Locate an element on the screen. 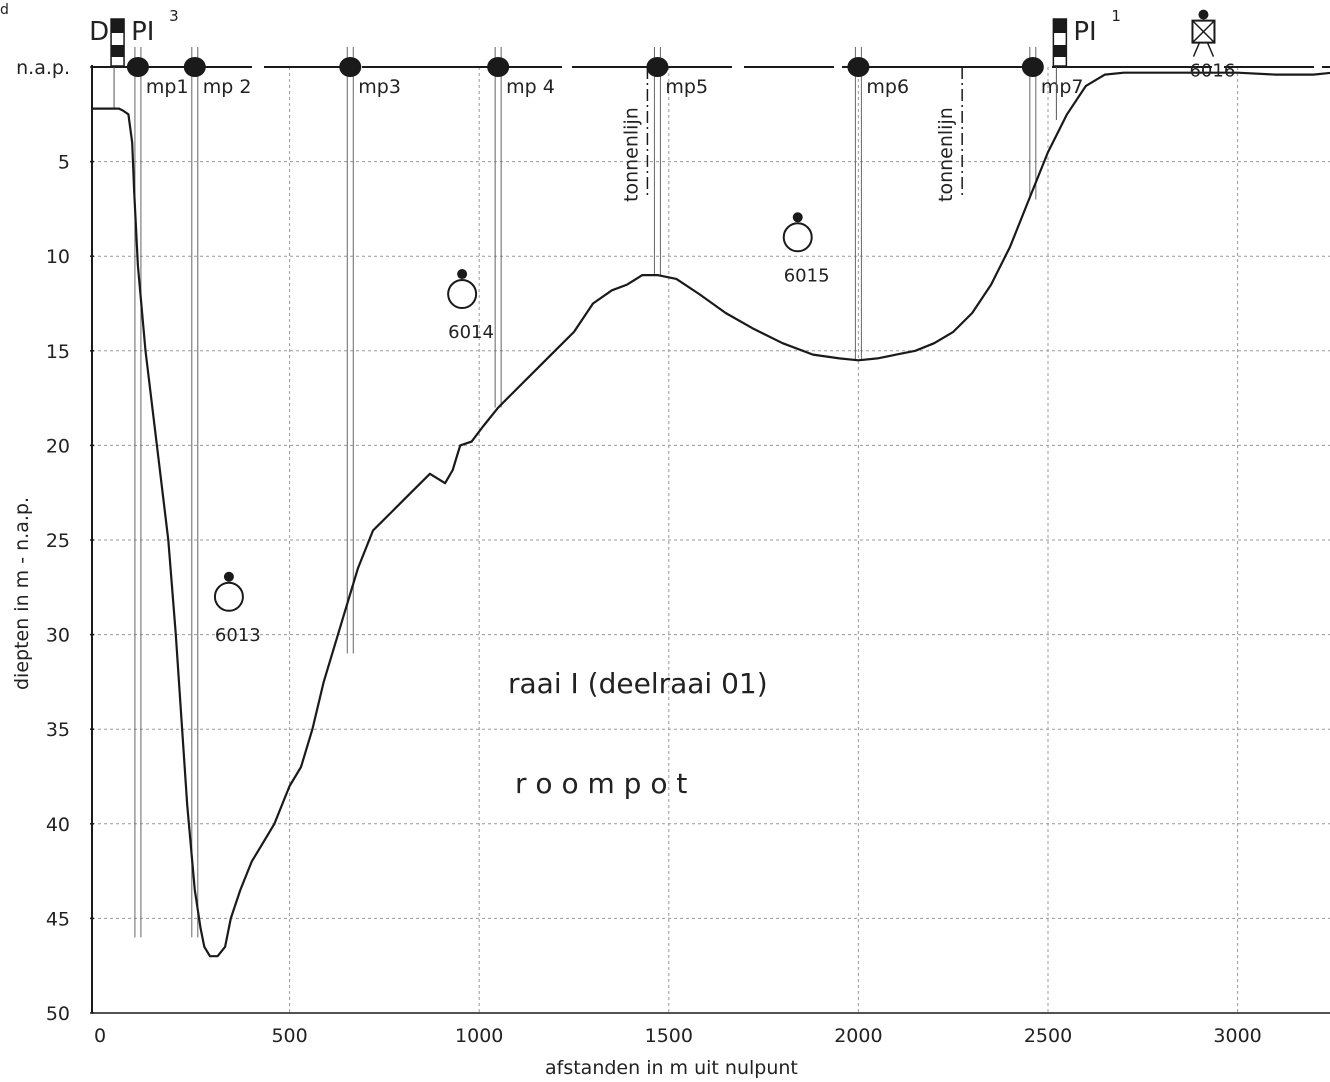 The image size is (1330, 1082). y-tick-label: 20 is located at coordinates (58, 446).